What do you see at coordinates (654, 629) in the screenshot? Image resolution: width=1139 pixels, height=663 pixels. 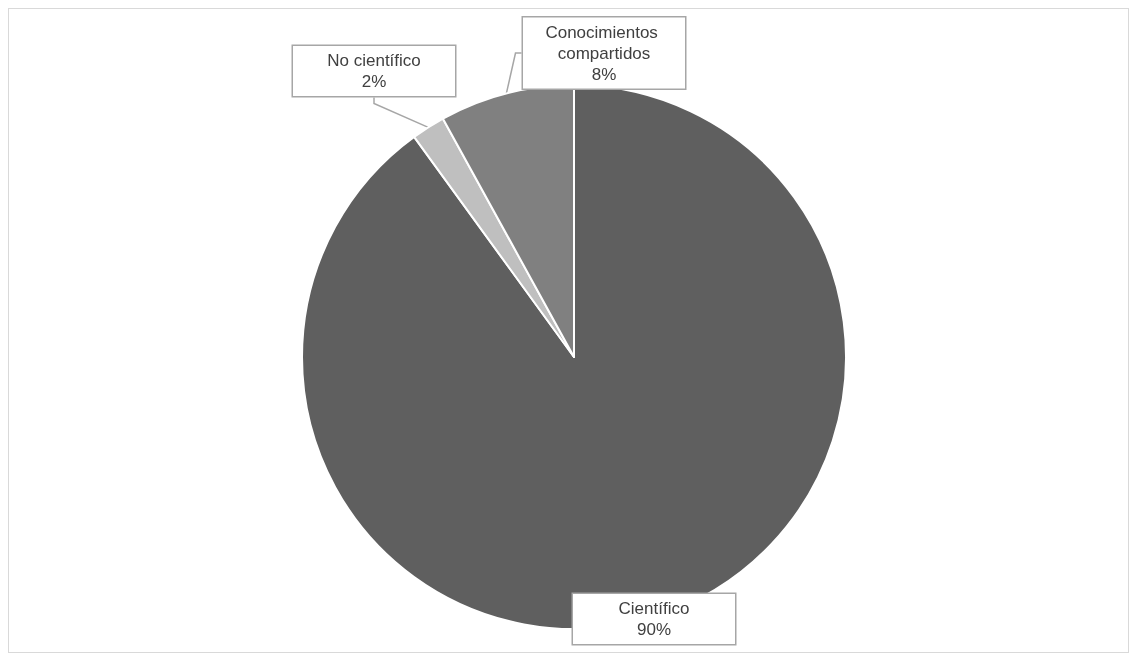 I see `data-label: 90%` at bounding box center [654, 629].